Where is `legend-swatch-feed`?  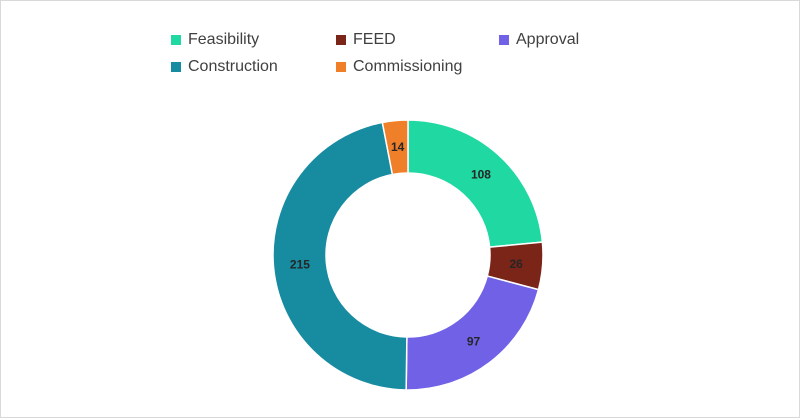 legend-swatch-feed is located at coordinates (341, 40).